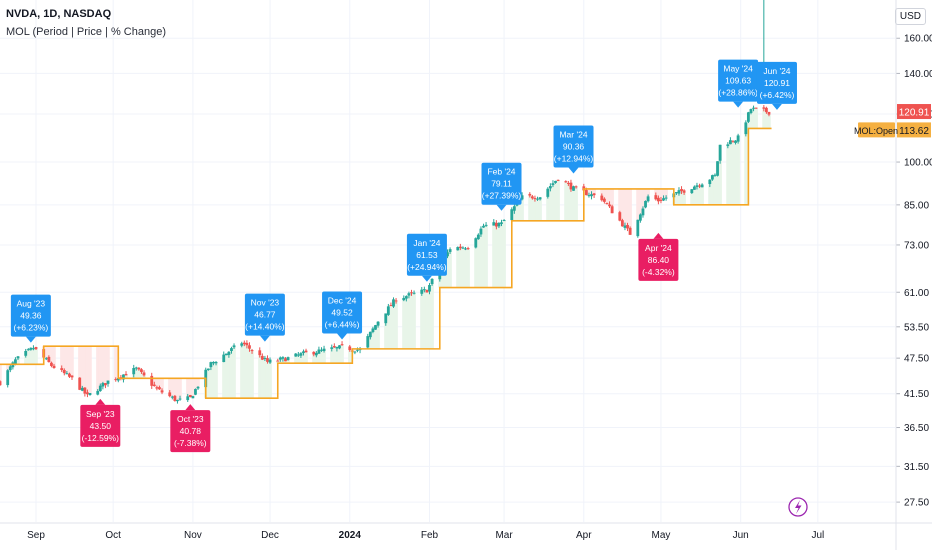  Describe the element at coordinates (59, 14) in the screenshot. I see `symbol-title: NVDA, 1D, NASDAQ` at that location.